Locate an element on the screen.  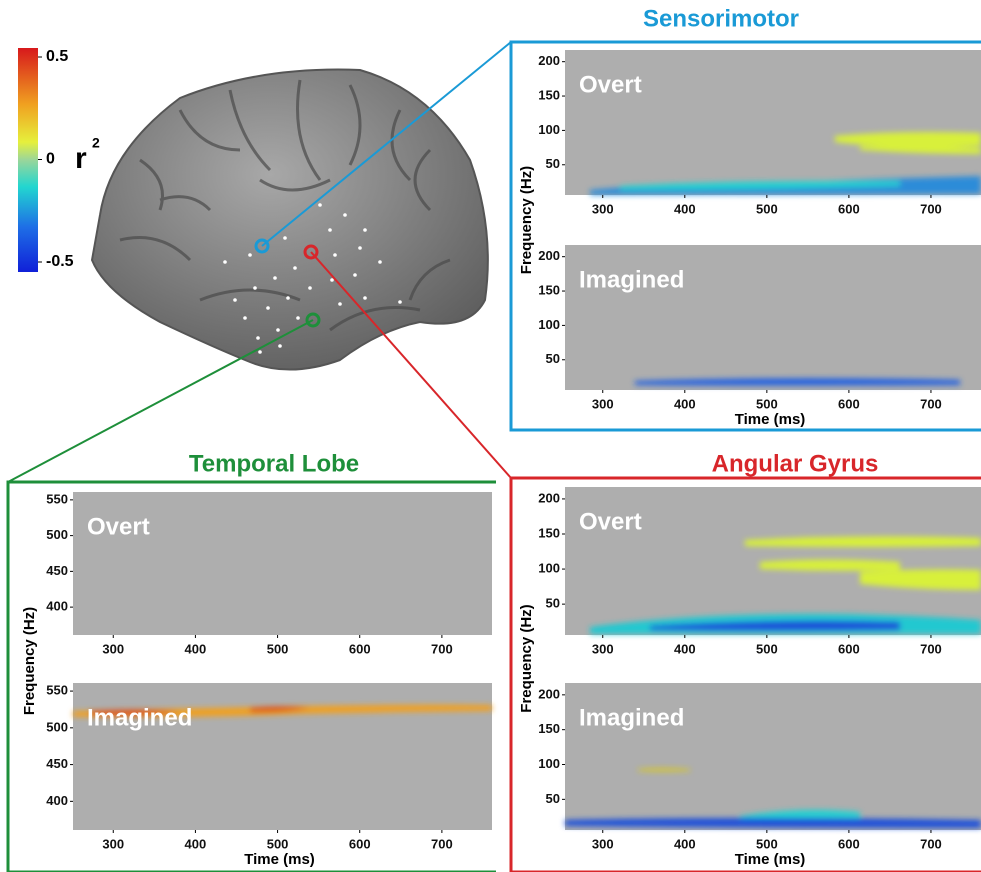
panel-title: Angular Gyrus is located at coordinates (795, 463).